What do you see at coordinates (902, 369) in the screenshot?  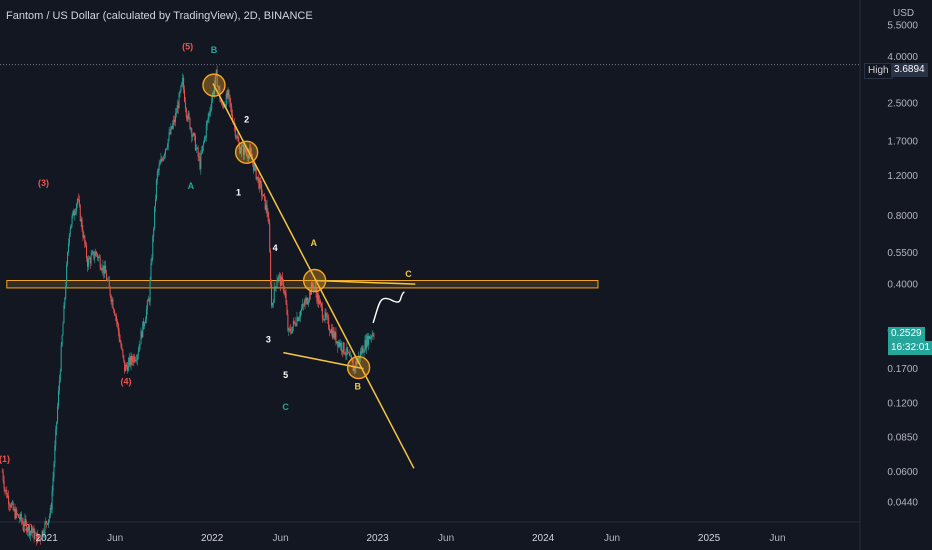 I see `y-tick-label: 0.1700` at bounding box center [902, 369].